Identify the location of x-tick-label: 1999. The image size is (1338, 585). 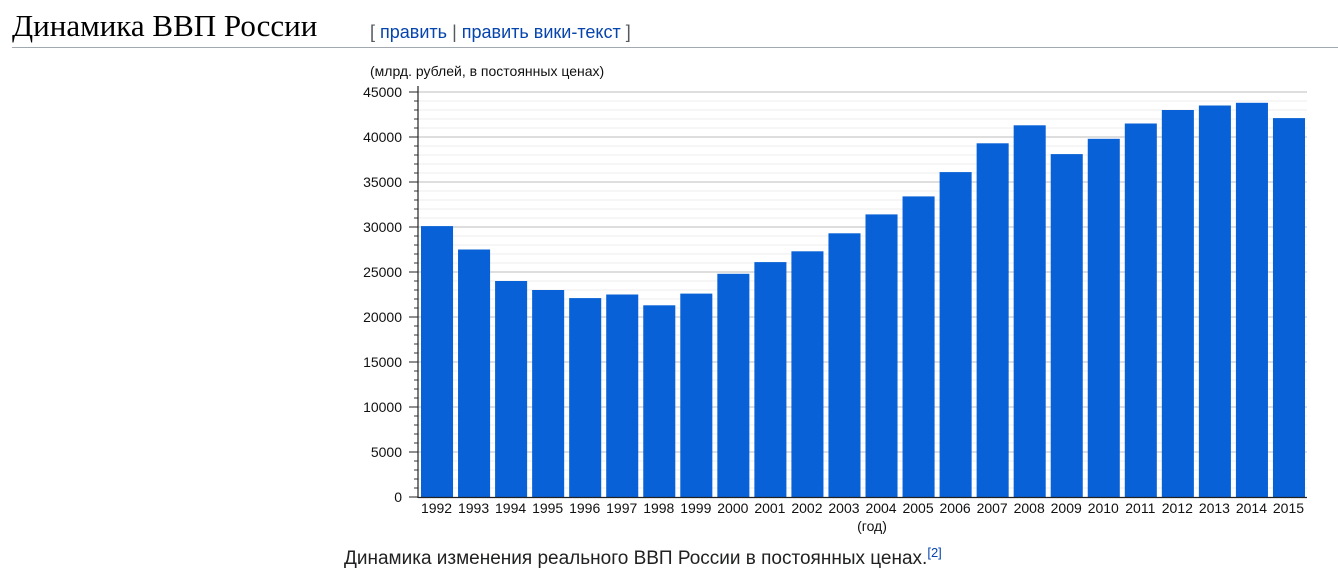
(695, 508).